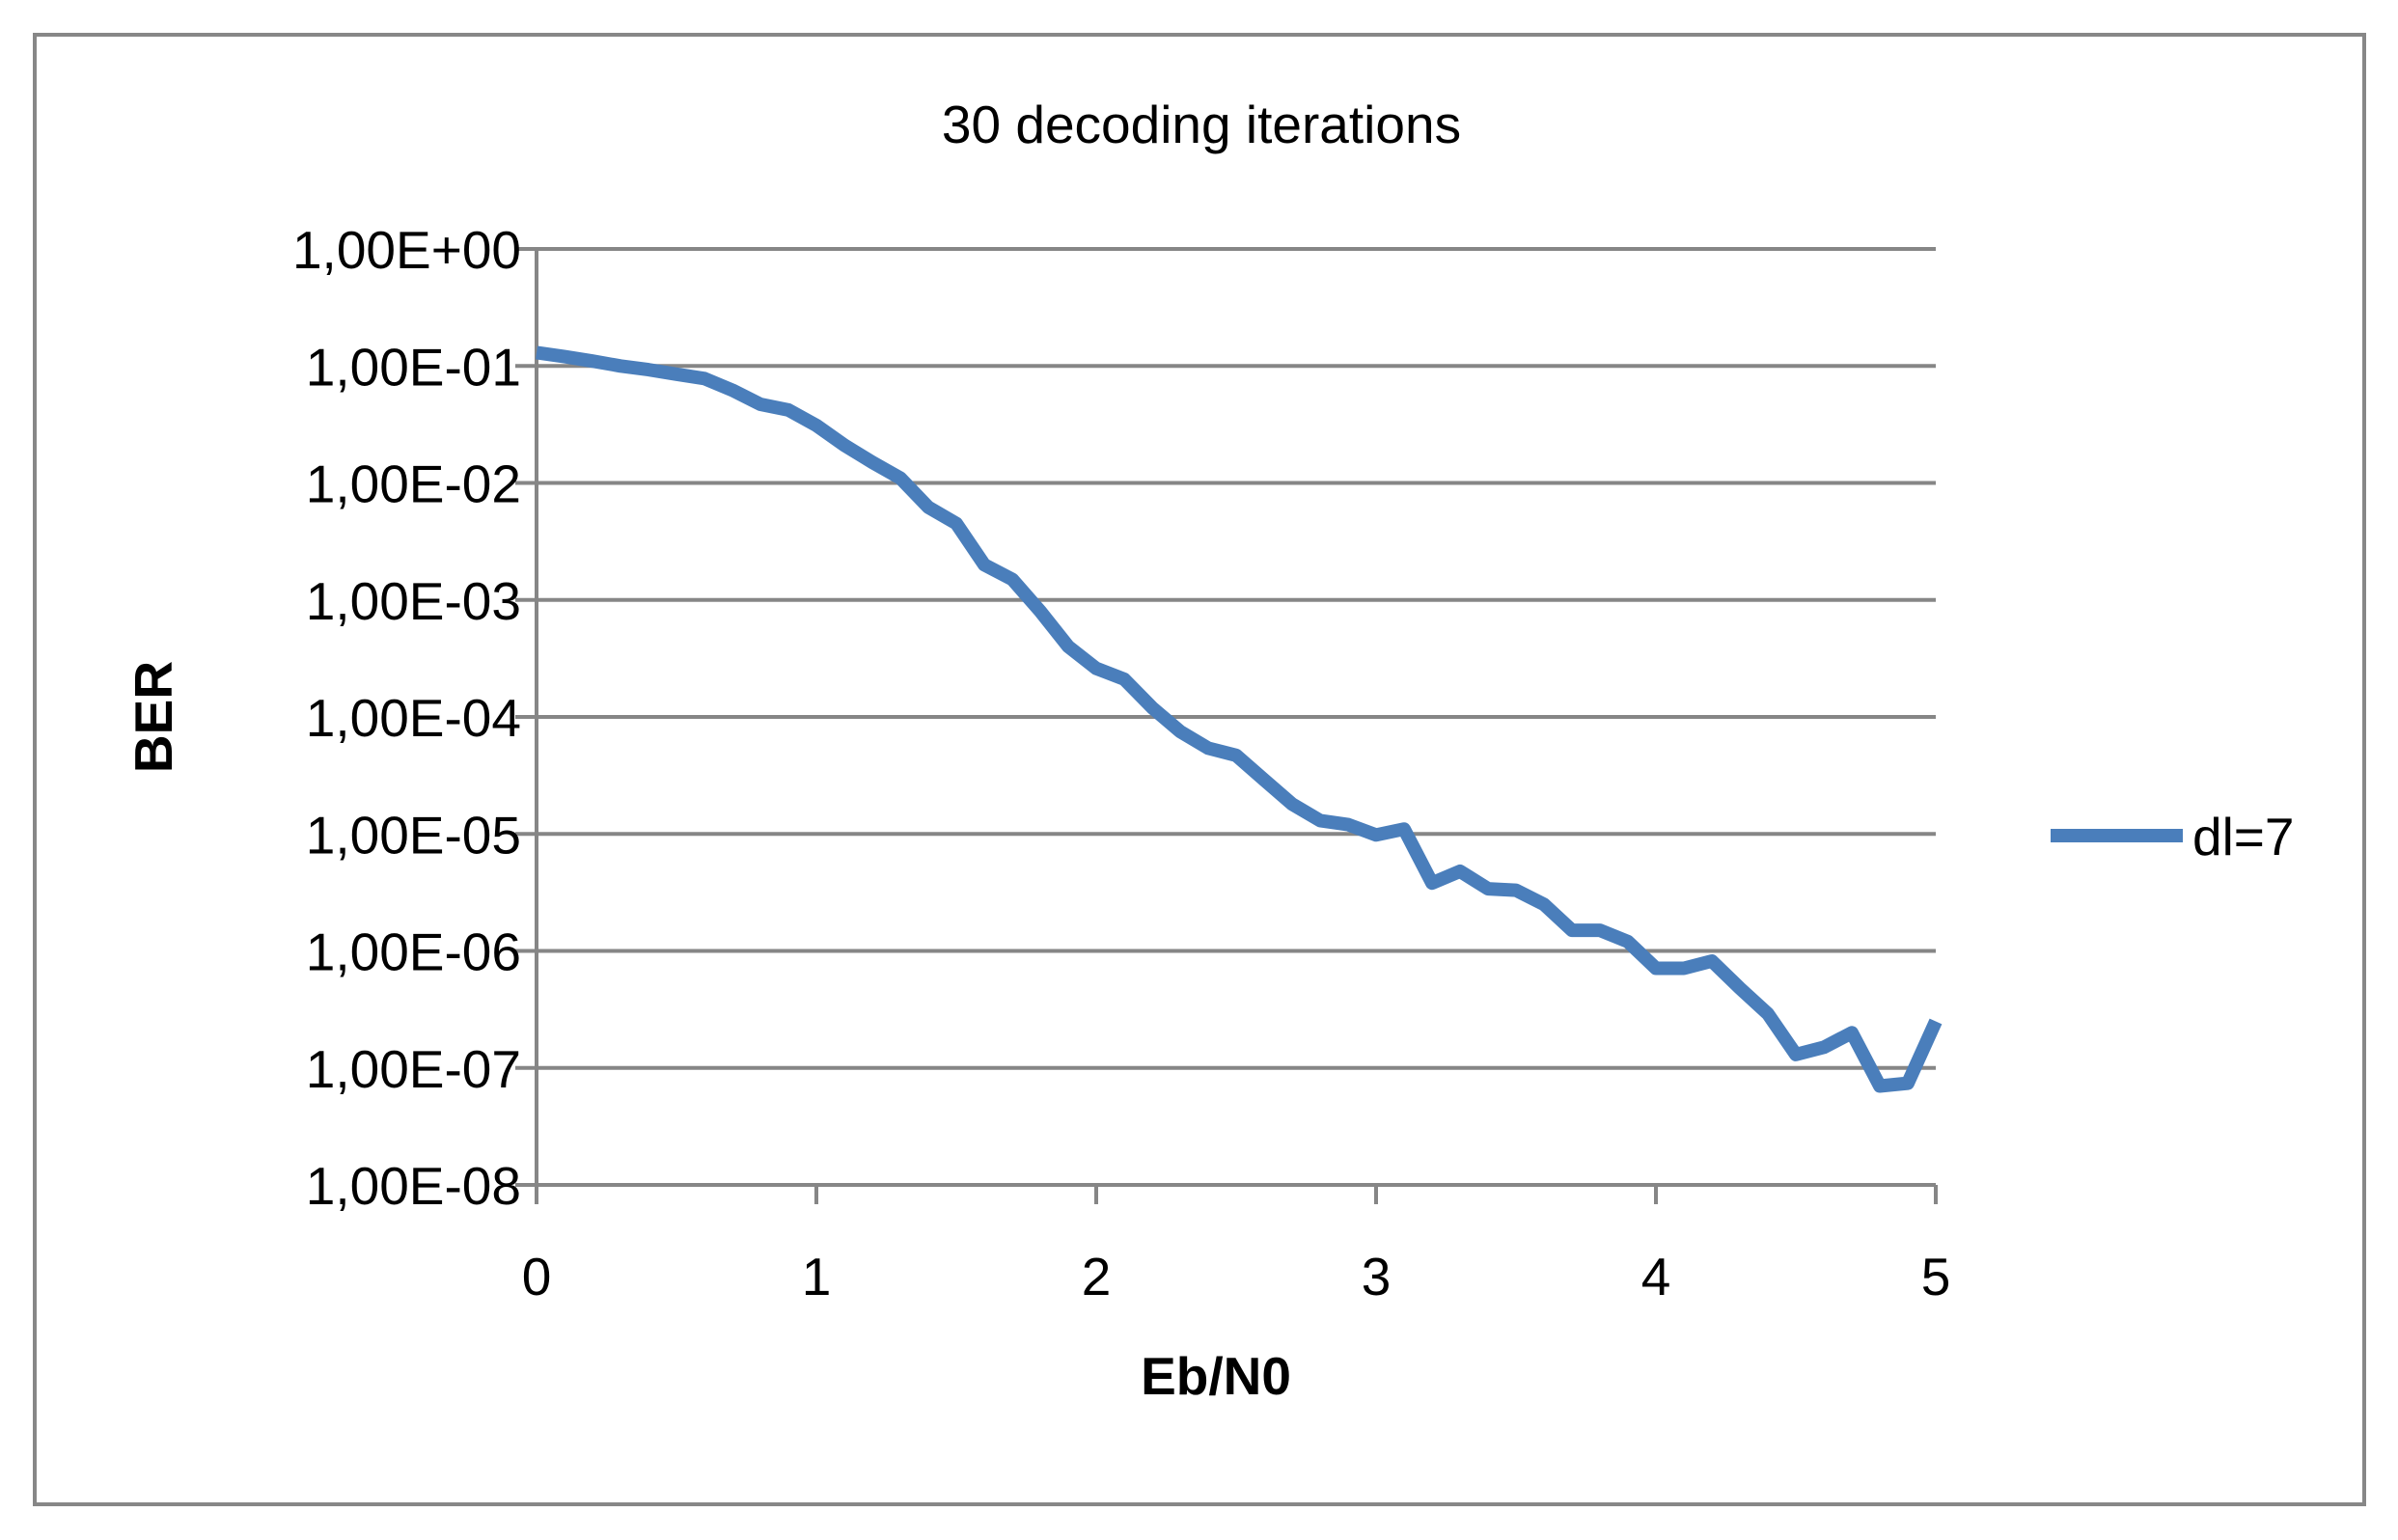 The height and width of the screenshot is (1540, 2398). I want to click on y-tick-label: 1,00E-08, so click(414, 1186).